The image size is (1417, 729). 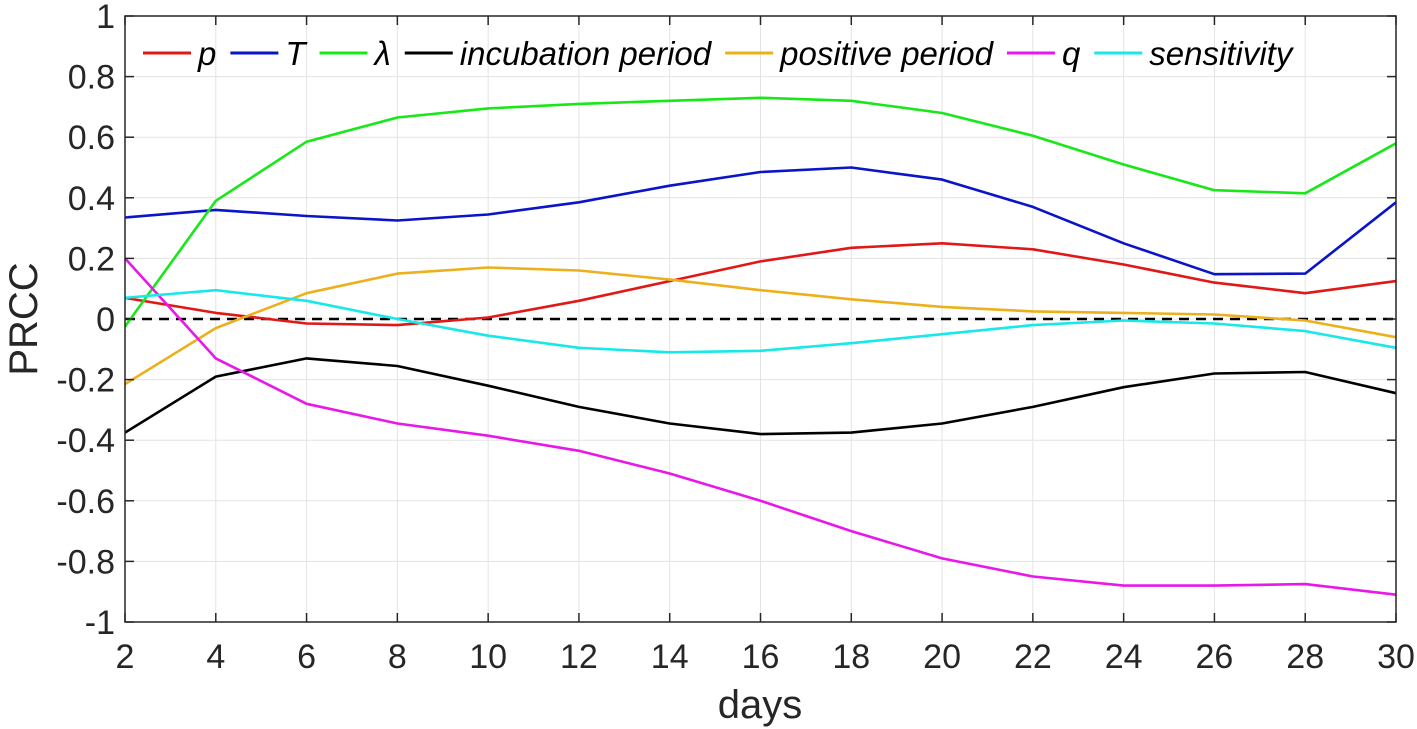 What do you see at coordinates (1222, 53) in the screenshot?
I see `legend-label-6: sensitivity` at bounding box center [1222, 53].